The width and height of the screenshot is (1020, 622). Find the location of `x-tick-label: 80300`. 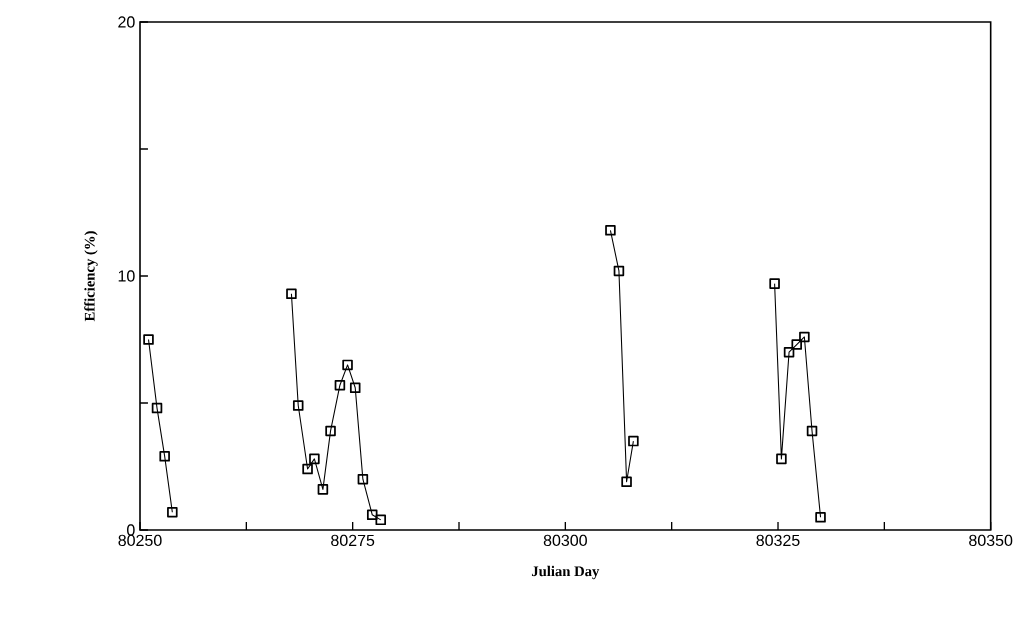

x-tick-label: 80300 is located at coordinates (565, 540).